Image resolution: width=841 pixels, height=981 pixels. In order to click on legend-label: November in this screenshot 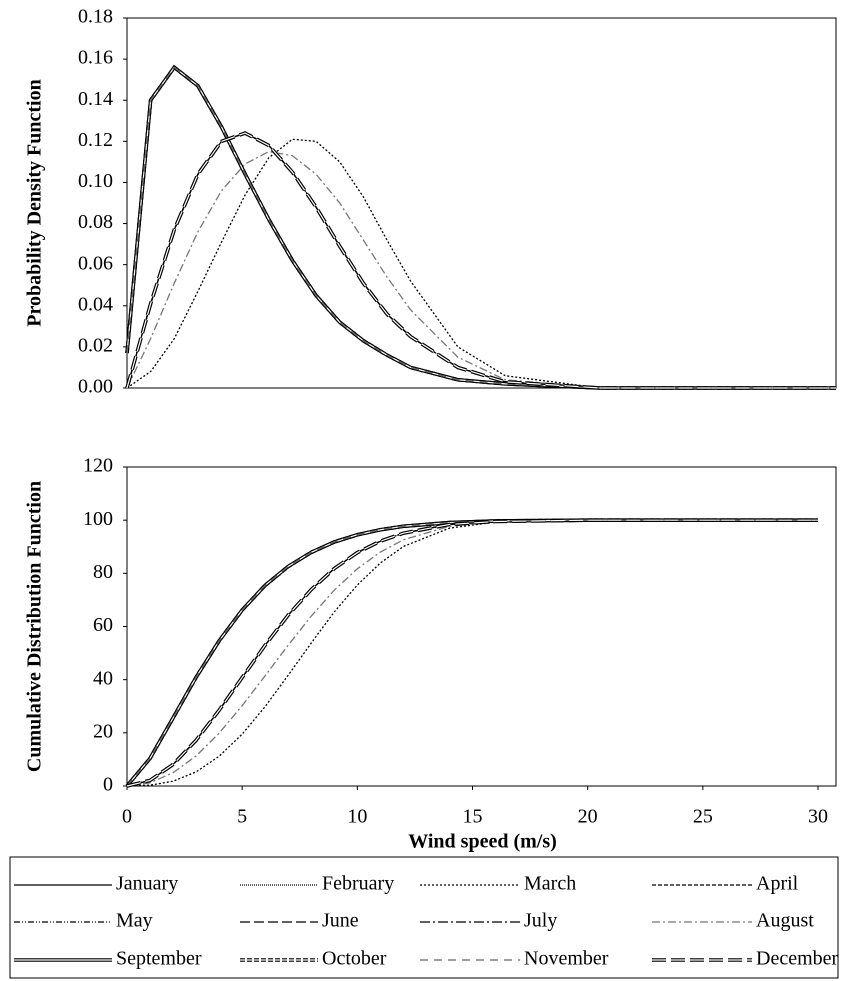, I will do `click(566, 959)`.